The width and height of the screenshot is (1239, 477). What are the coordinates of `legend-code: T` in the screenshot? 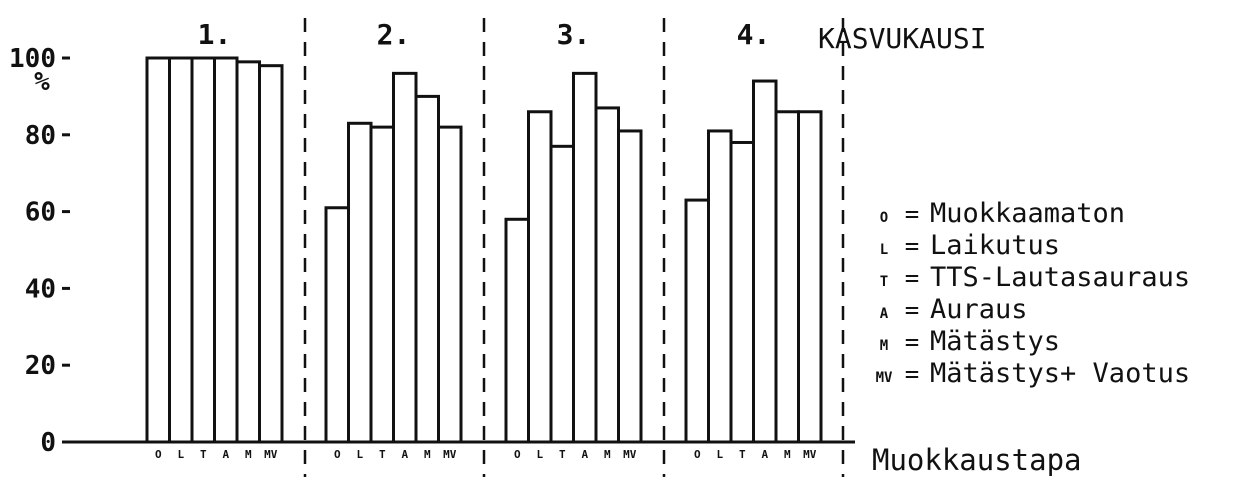 It's located at (884, 282).